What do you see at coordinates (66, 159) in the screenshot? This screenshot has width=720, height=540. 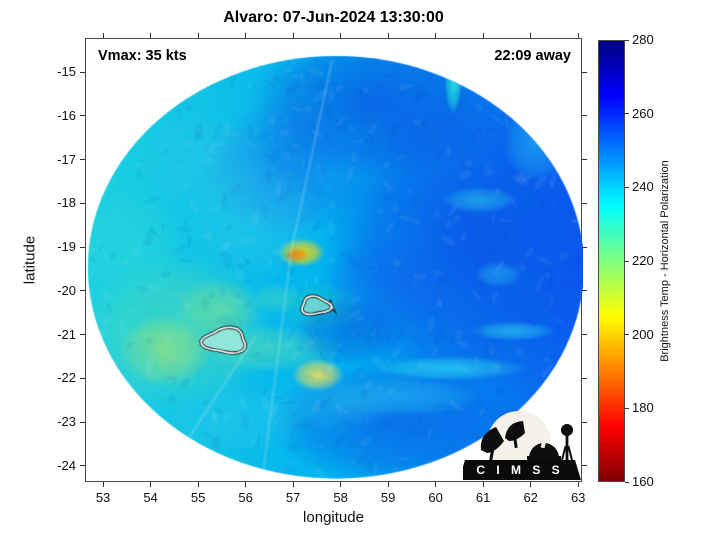 I see `y-tick-label: -17` at bounding box center [66, 159].